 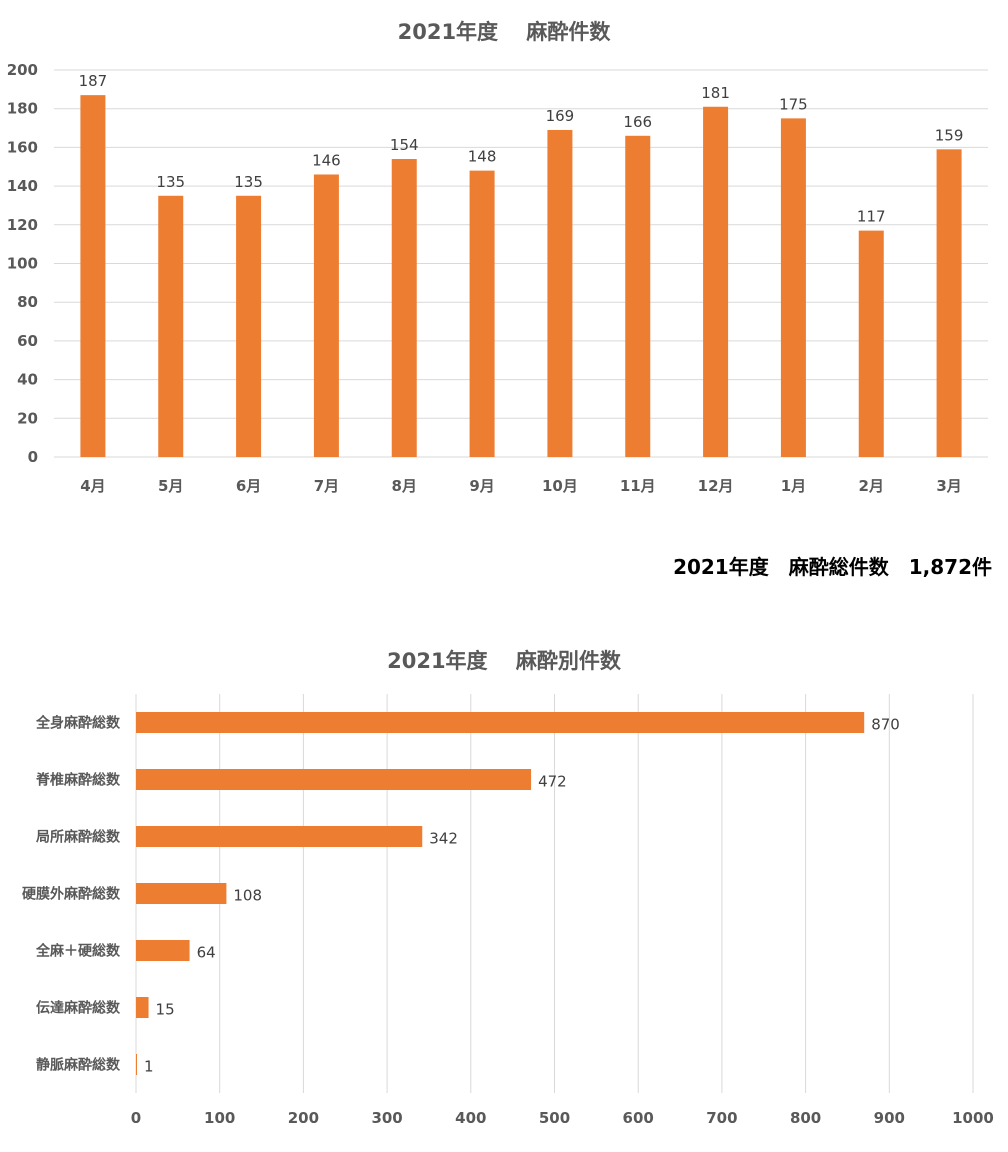 What do you see at coordinates (326, 486) in the screenshot?
I see `x-tick-label: 7月` at bounding box center [326, 486].